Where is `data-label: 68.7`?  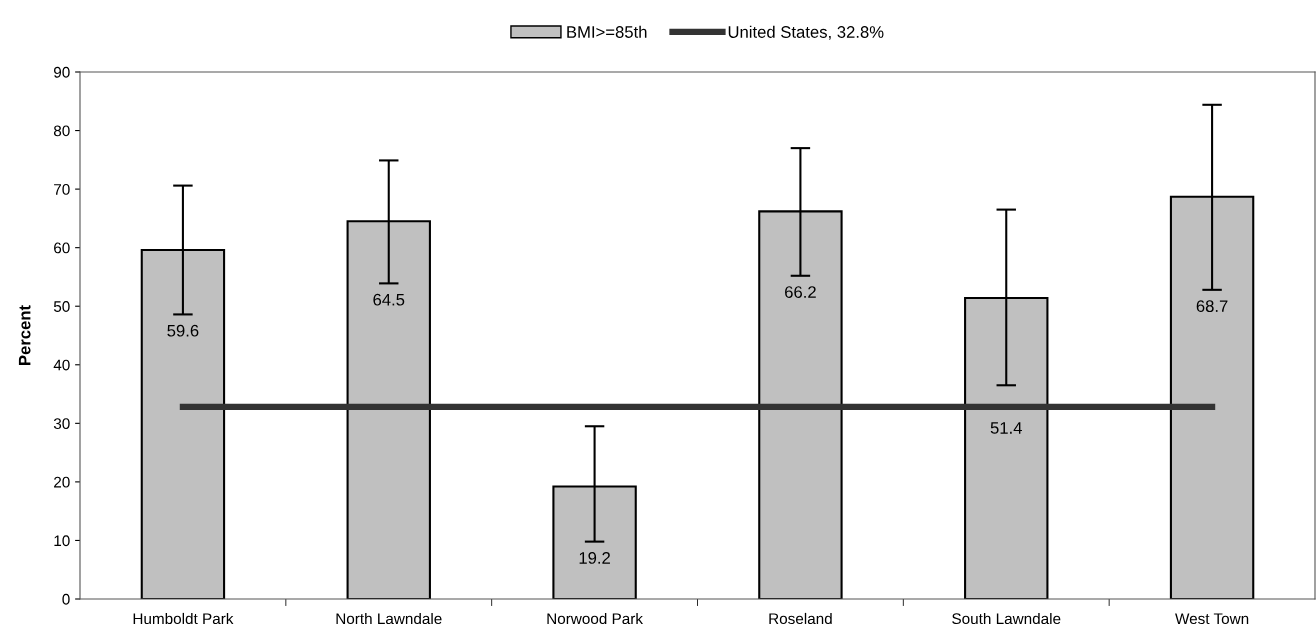 data-label: 68.7 is located at coordinates (1212, 306).